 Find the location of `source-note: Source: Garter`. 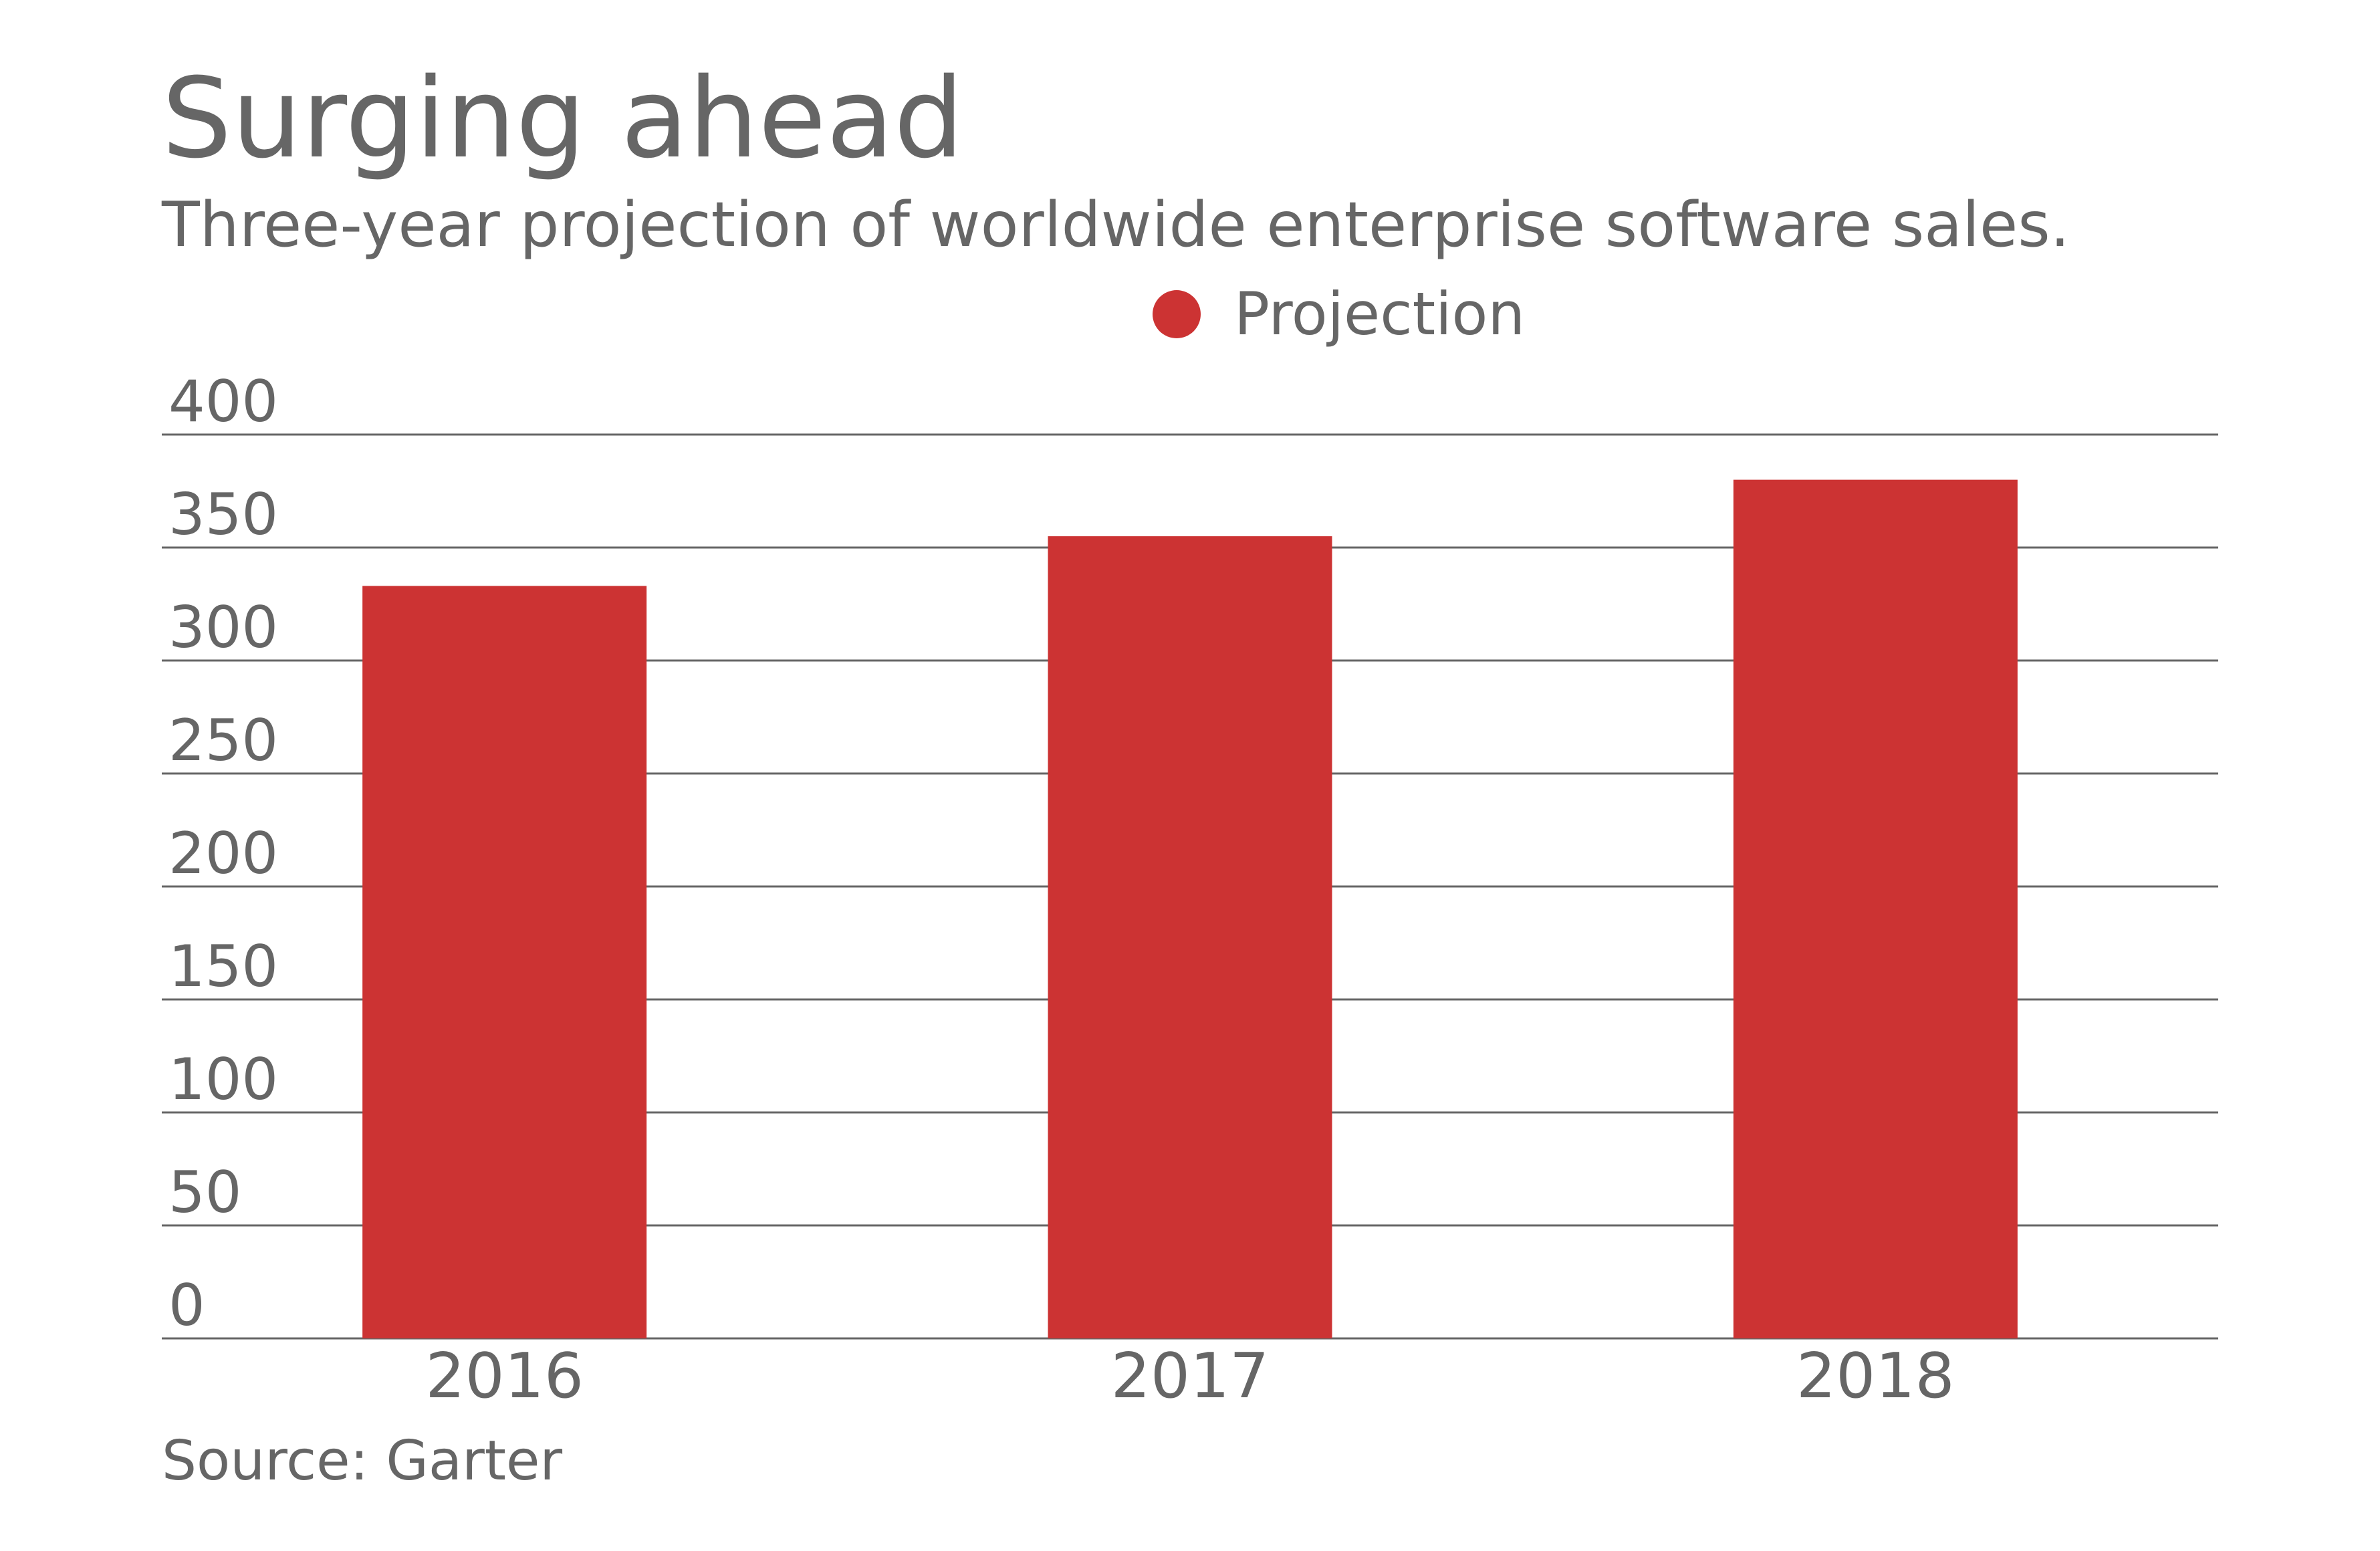

source-note: Source: Garter is located at coordinates (362, 1461).